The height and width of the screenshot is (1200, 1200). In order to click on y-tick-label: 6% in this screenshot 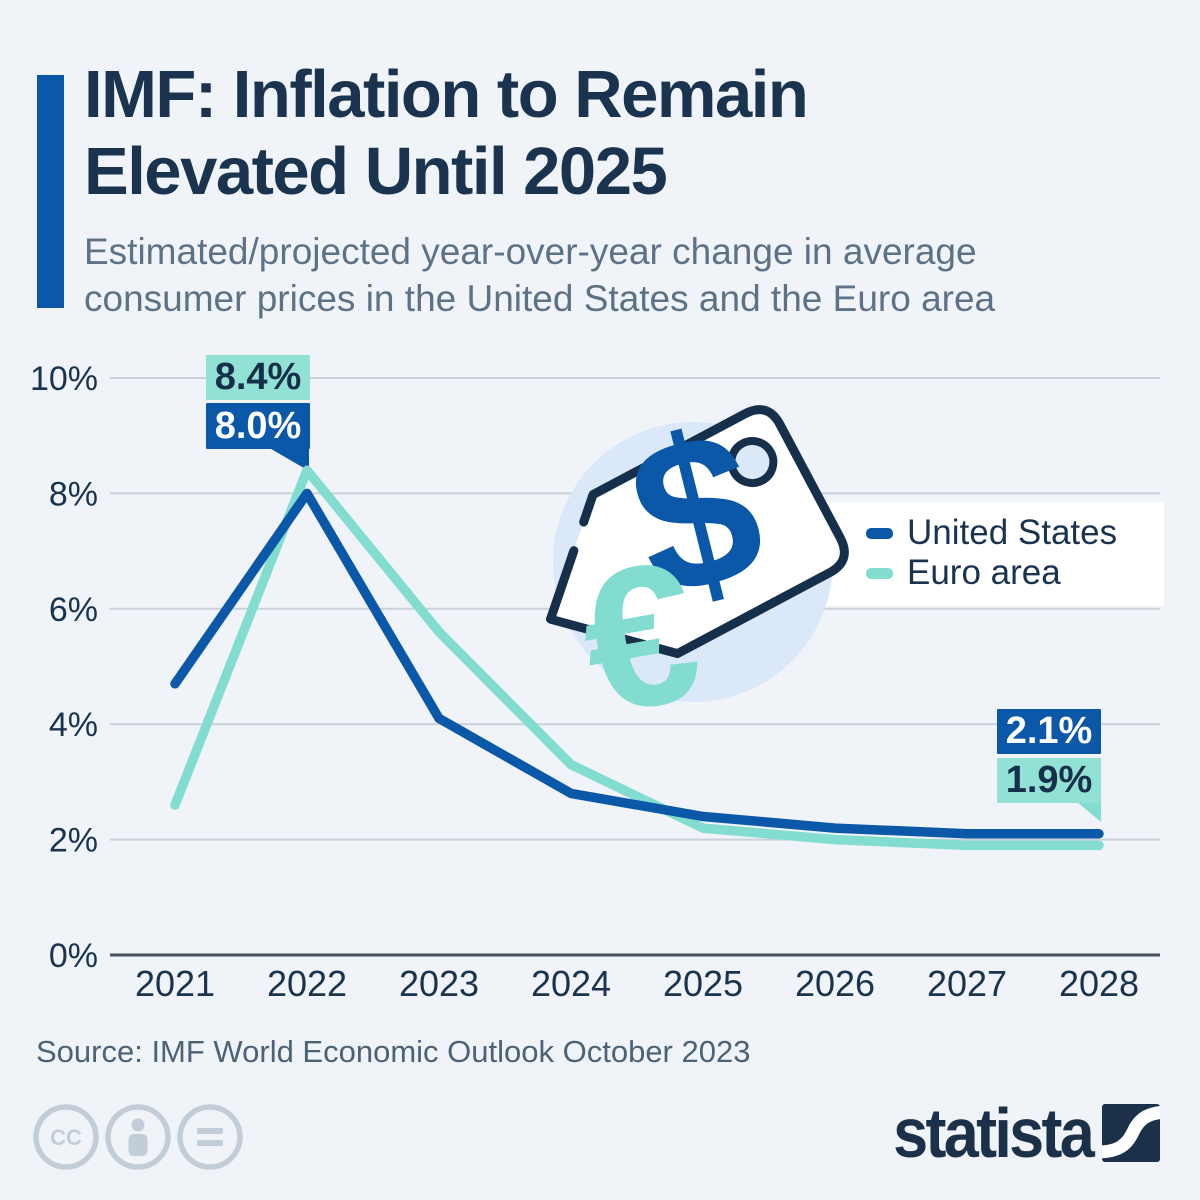, I will do `click(73, 610)`.